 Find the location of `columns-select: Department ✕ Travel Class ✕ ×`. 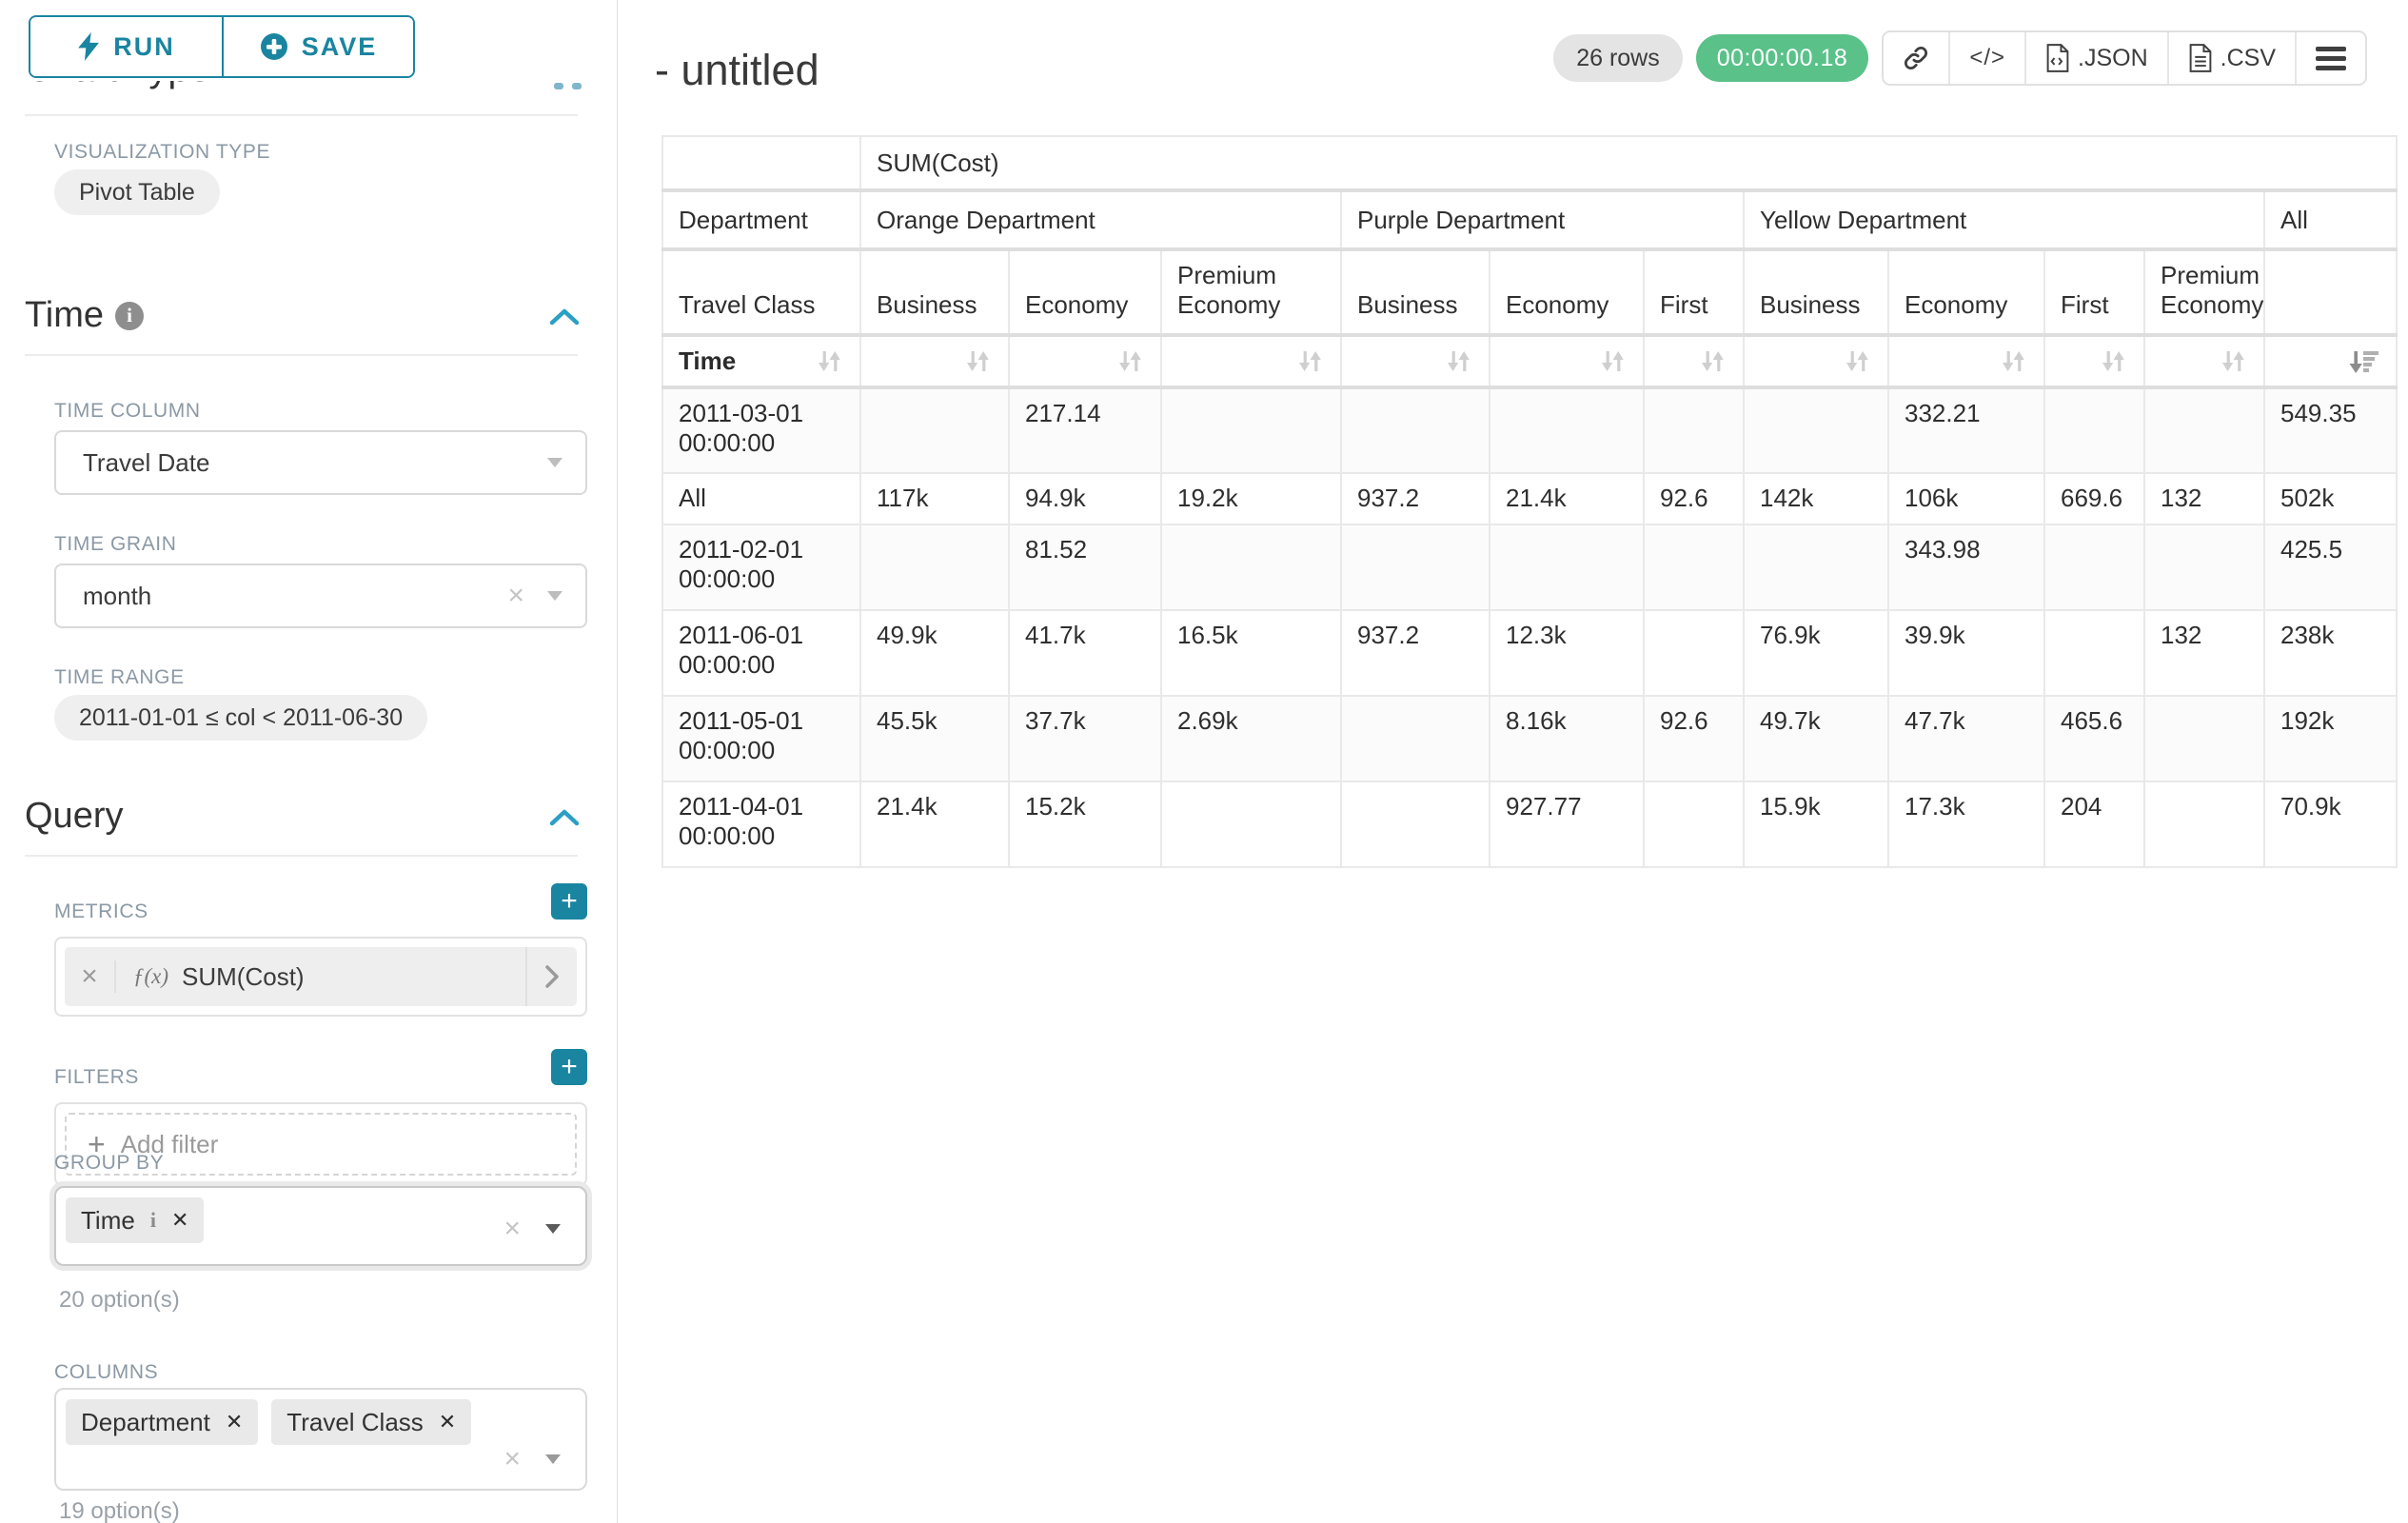

columns-select: Department ✕ Travel Class ✕ × is located at coordinates (320, 1440).